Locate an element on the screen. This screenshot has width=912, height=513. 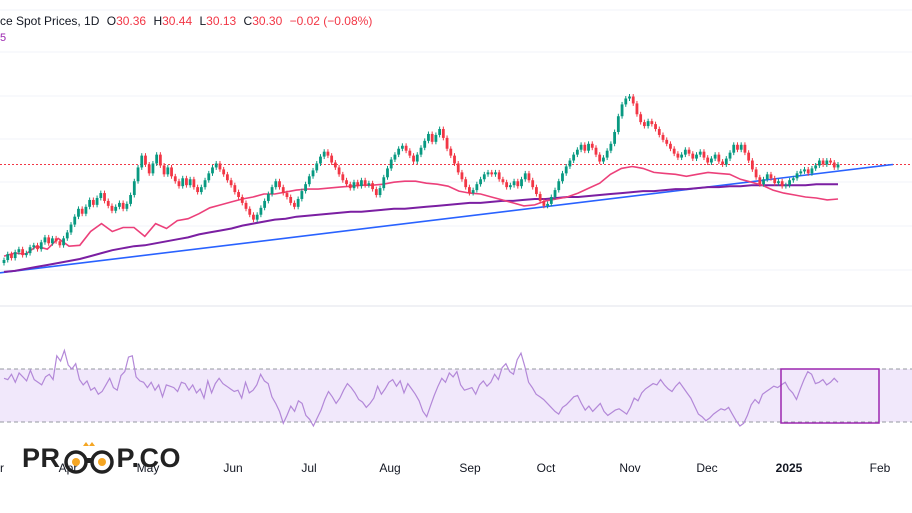
rsi-band is located at coordinates (456, 395).